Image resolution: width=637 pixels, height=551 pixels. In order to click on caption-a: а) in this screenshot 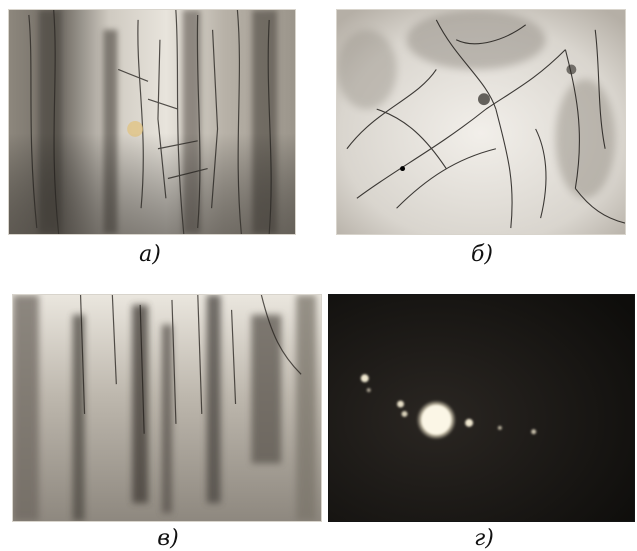, I will do `click(150, 254)`.